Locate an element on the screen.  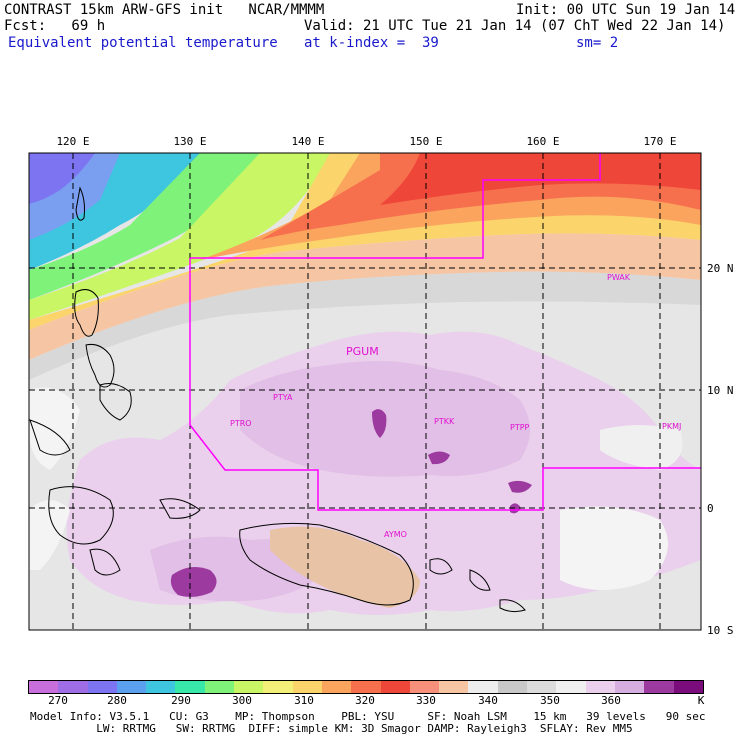
forecast-hour: Fcst: 69 h is located at coordinates (55, 26).